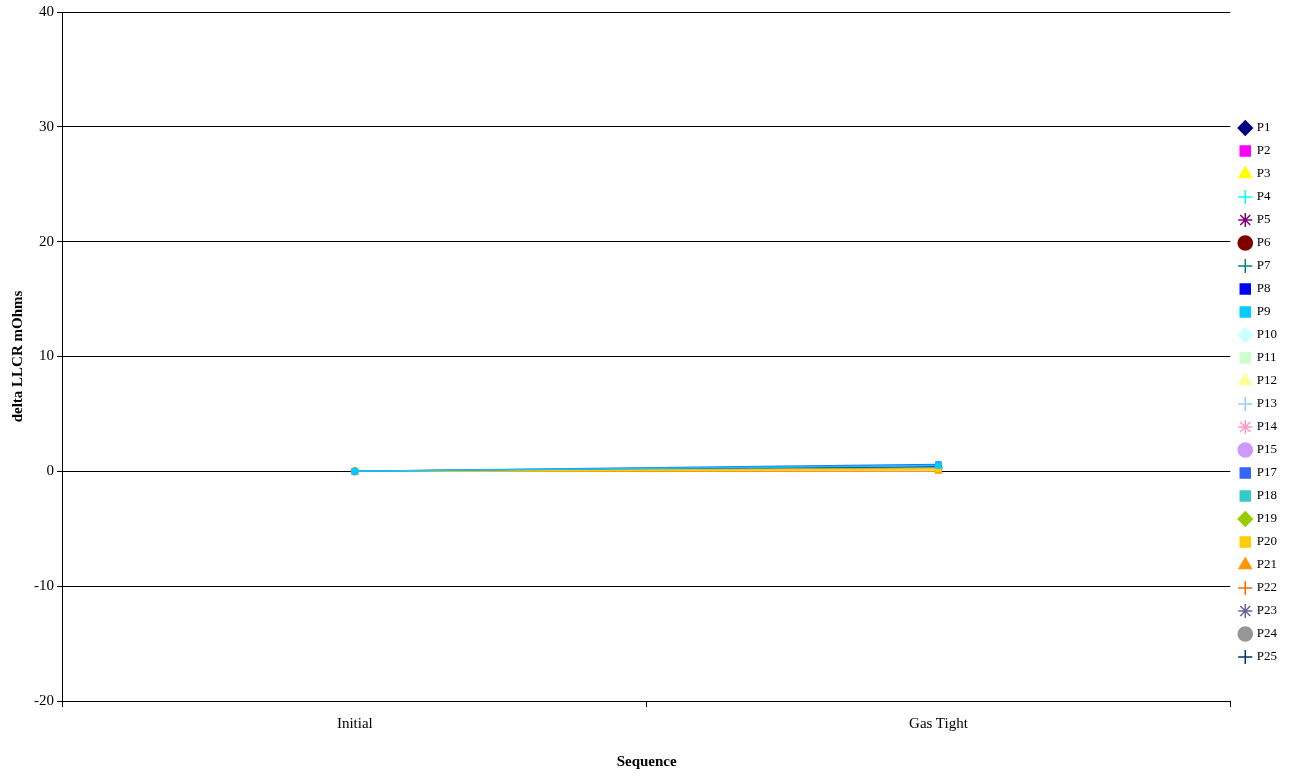 This screenshot has height=780, width=1292. I want to click on legend-label: P5, so click(1263, 219).